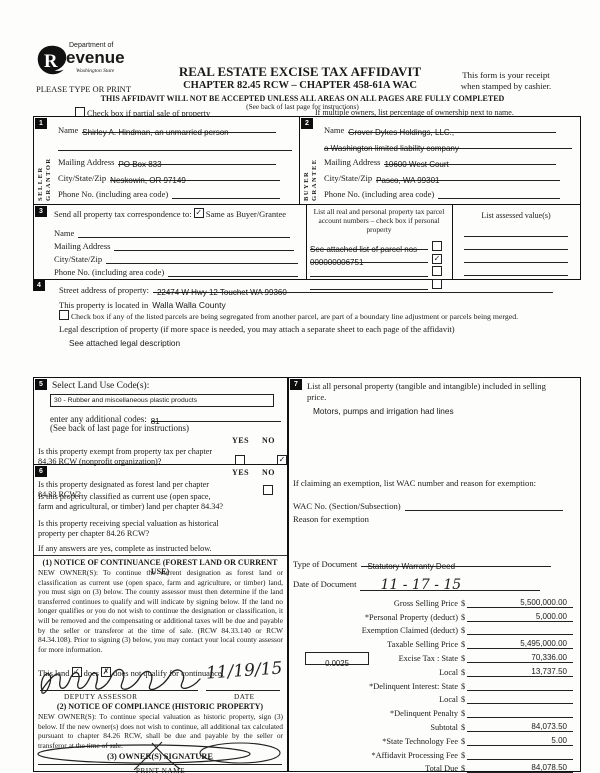 This screenshot has width=600, height=773. Describe the element at coordinates (95, 57) in the screenshot. I see `logo-revenue-text: evenue` at that location.